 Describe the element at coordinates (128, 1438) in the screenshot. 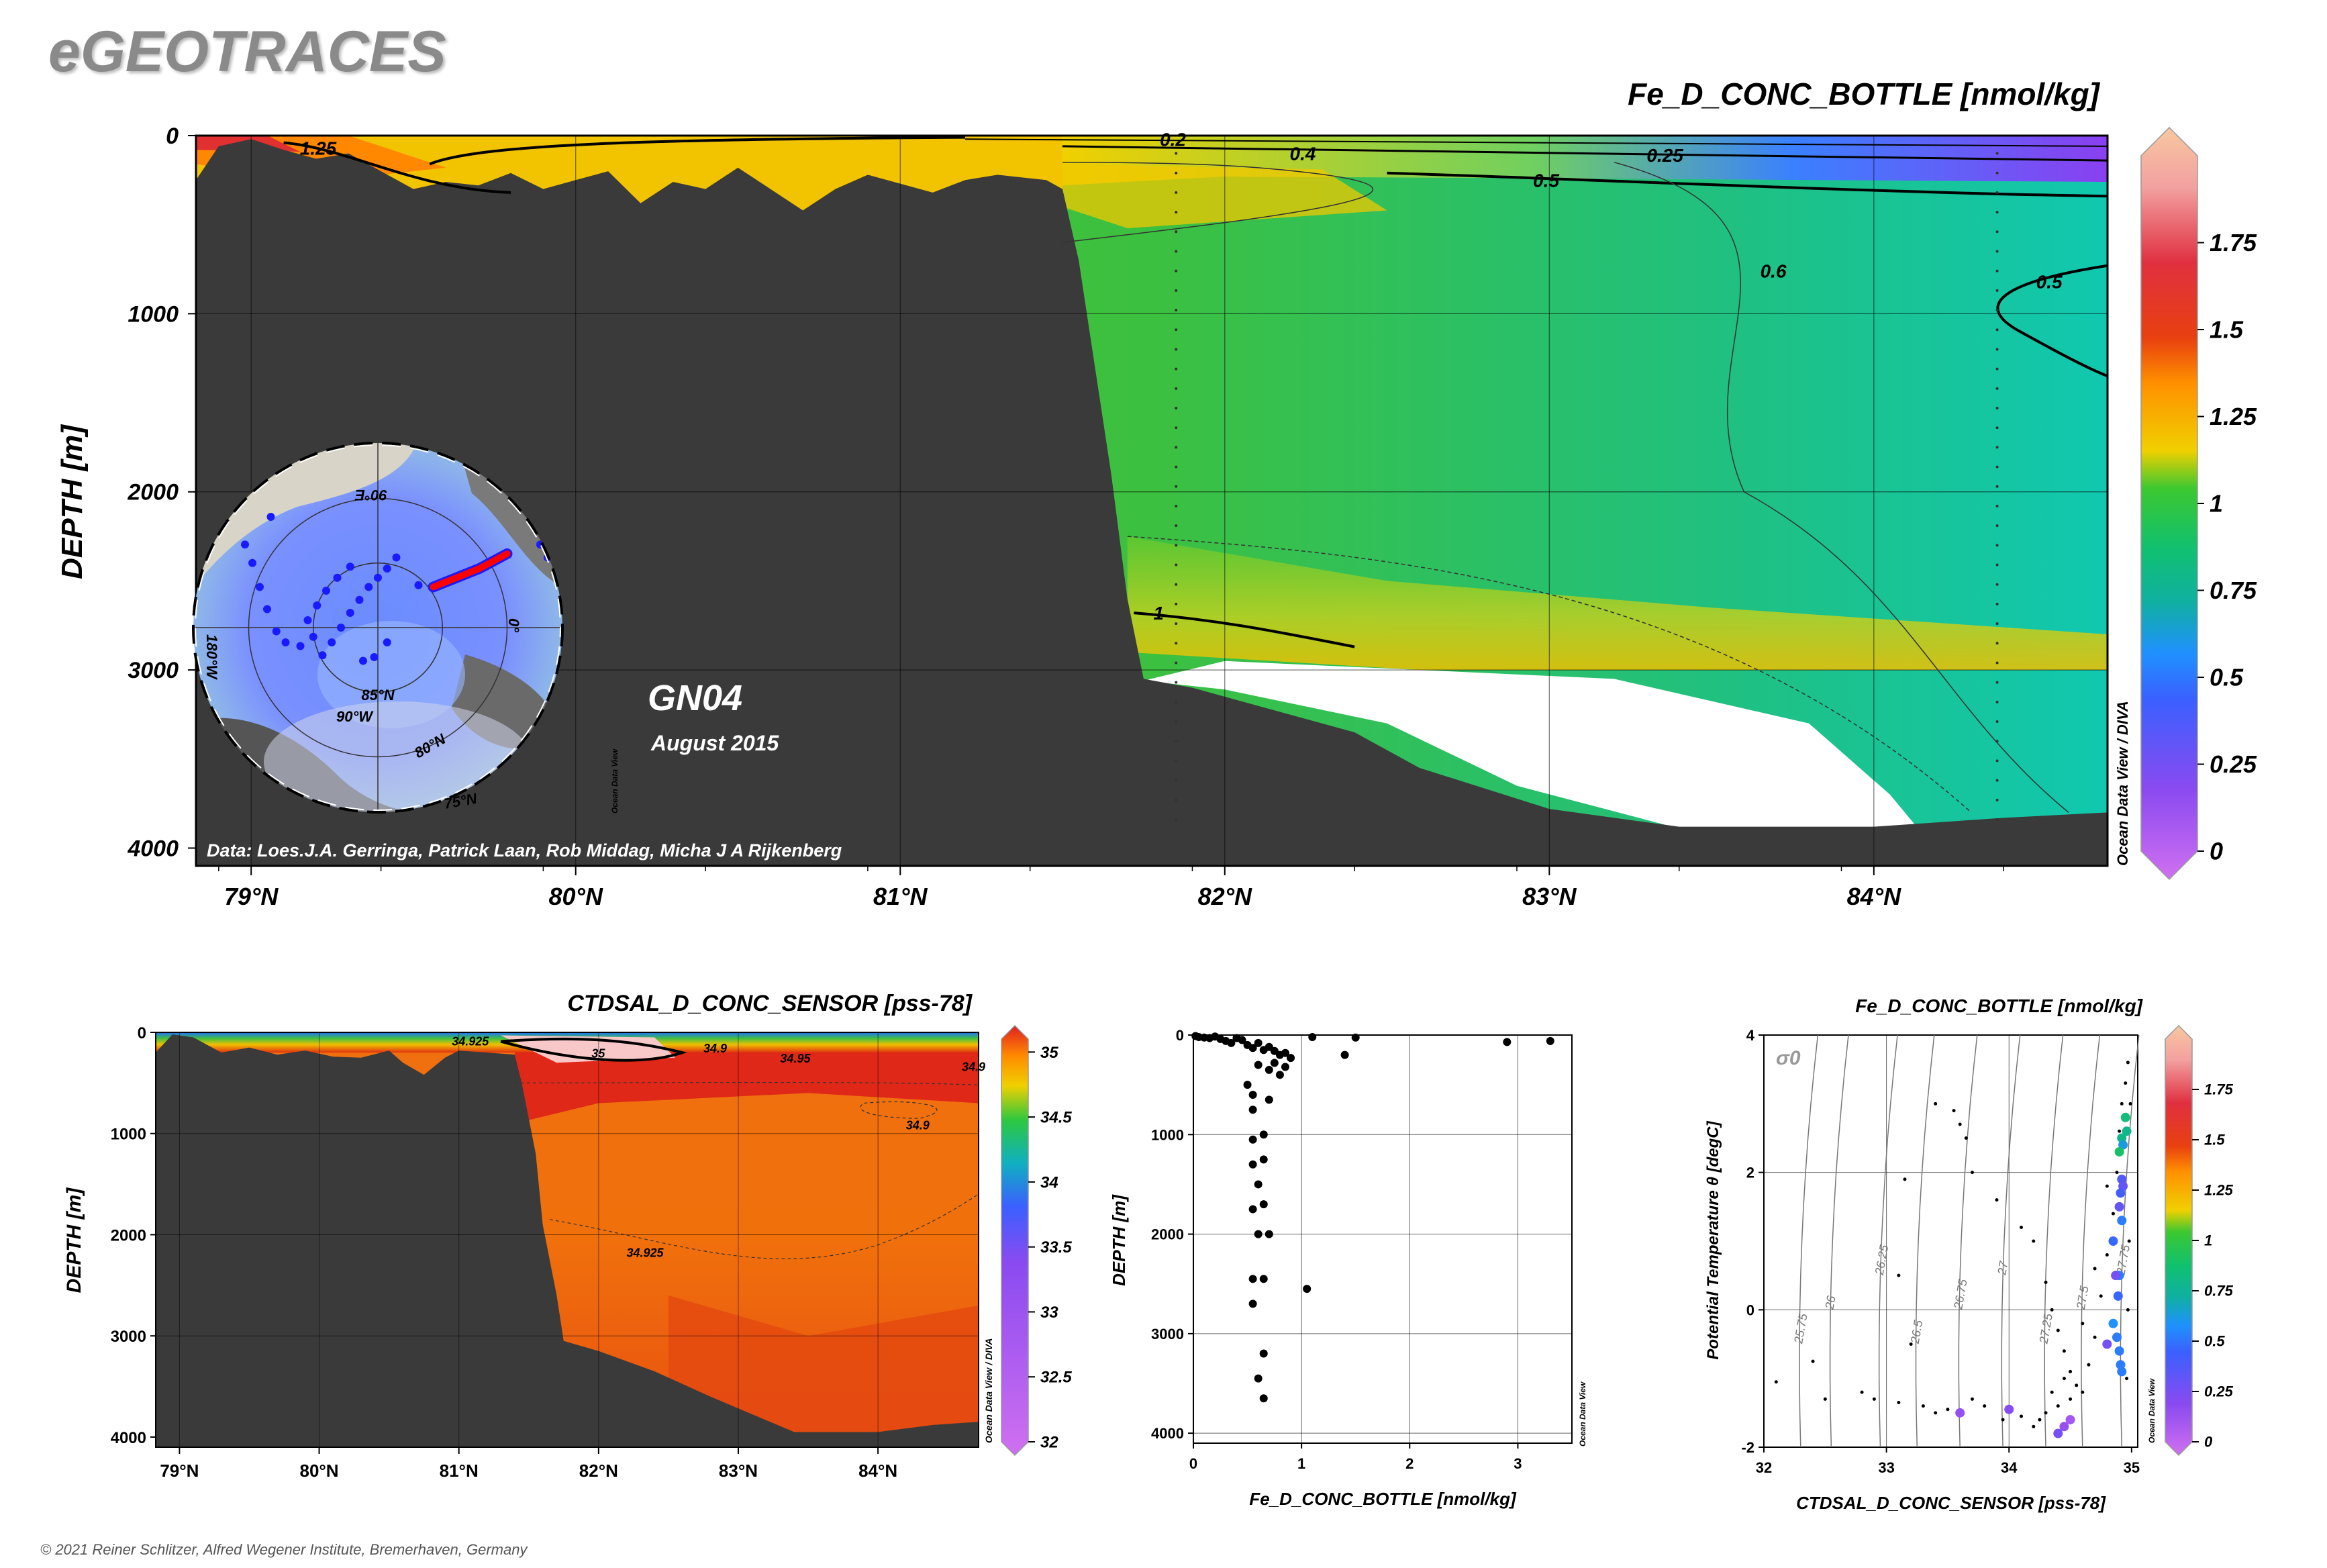

I see `sal-y-tick-label: 4000` at that location.